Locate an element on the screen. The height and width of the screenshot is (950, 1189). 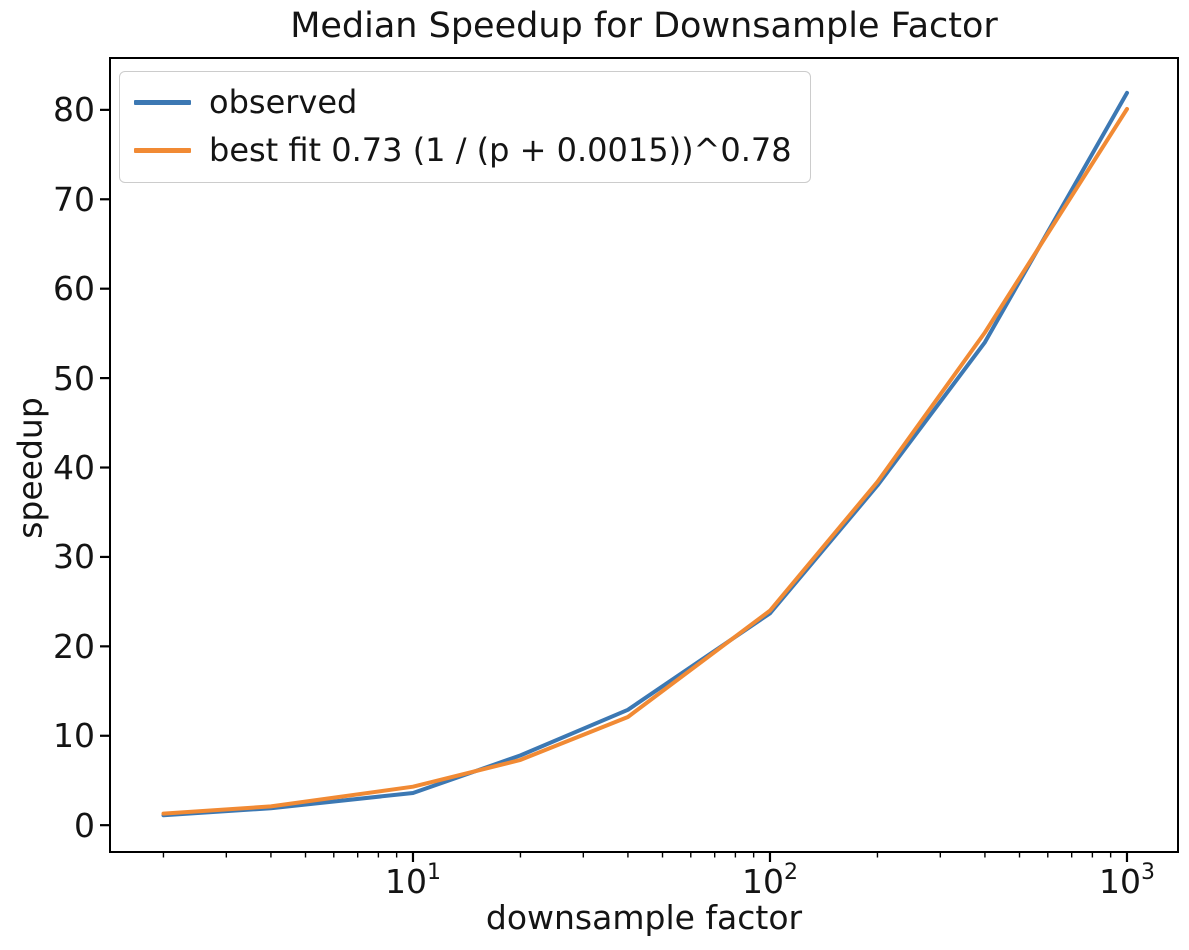
y-tick-label: 50 is located at coordinates (74, 378).